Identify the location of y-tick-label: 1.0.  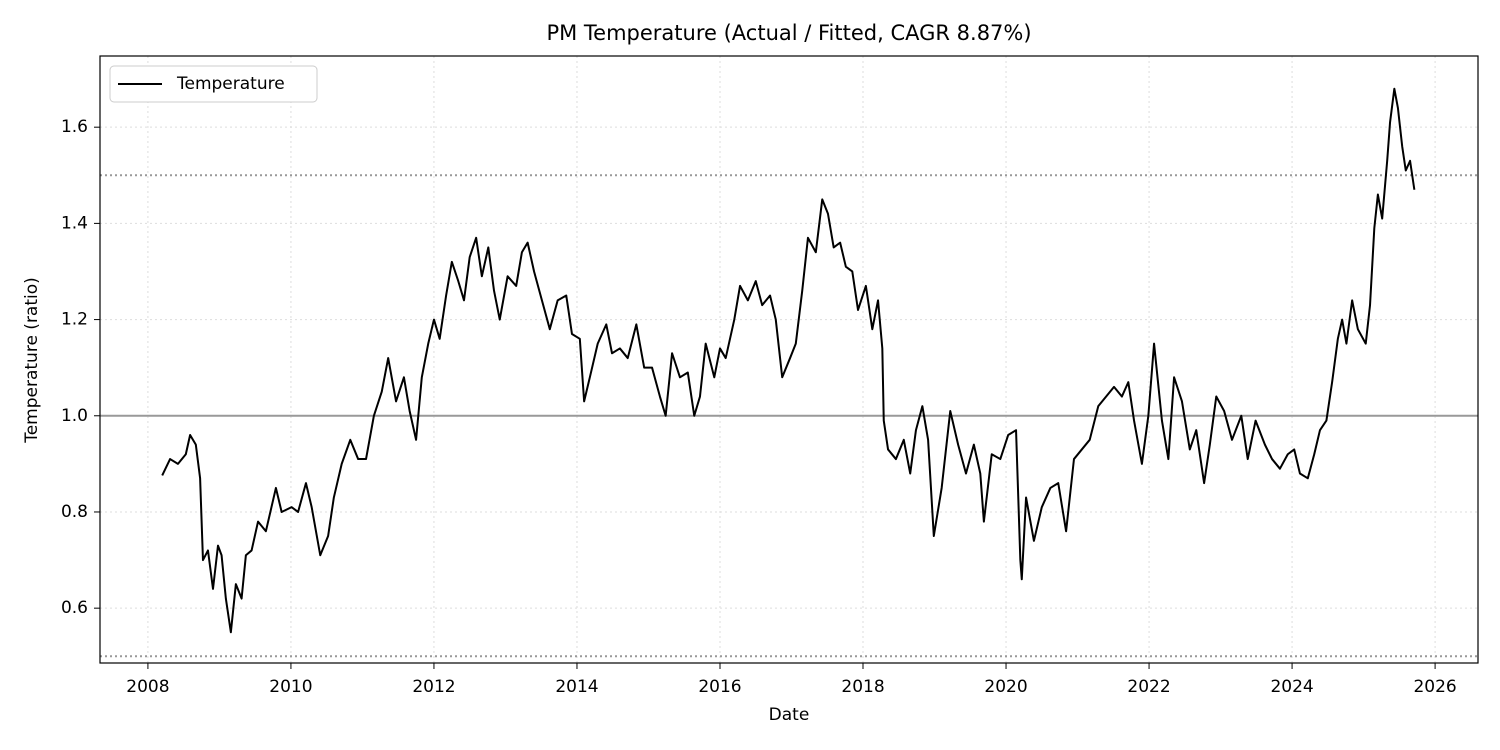
(74, 416).